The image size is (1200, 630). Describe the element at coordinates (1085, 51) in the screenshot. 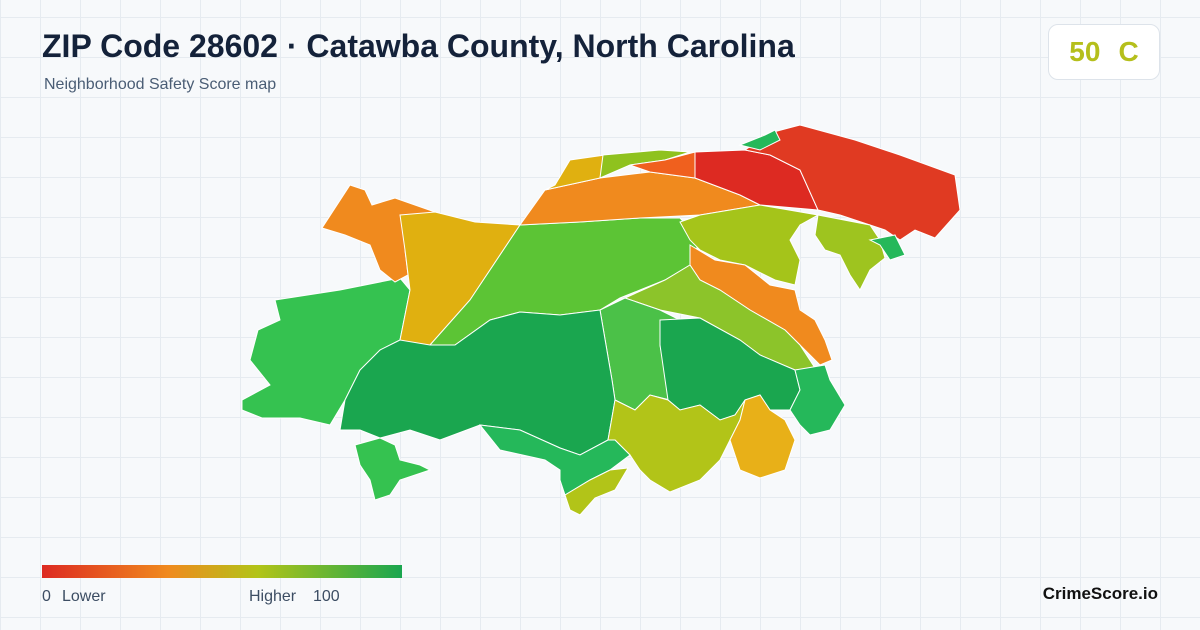

I see `score-value: 50` at that location.